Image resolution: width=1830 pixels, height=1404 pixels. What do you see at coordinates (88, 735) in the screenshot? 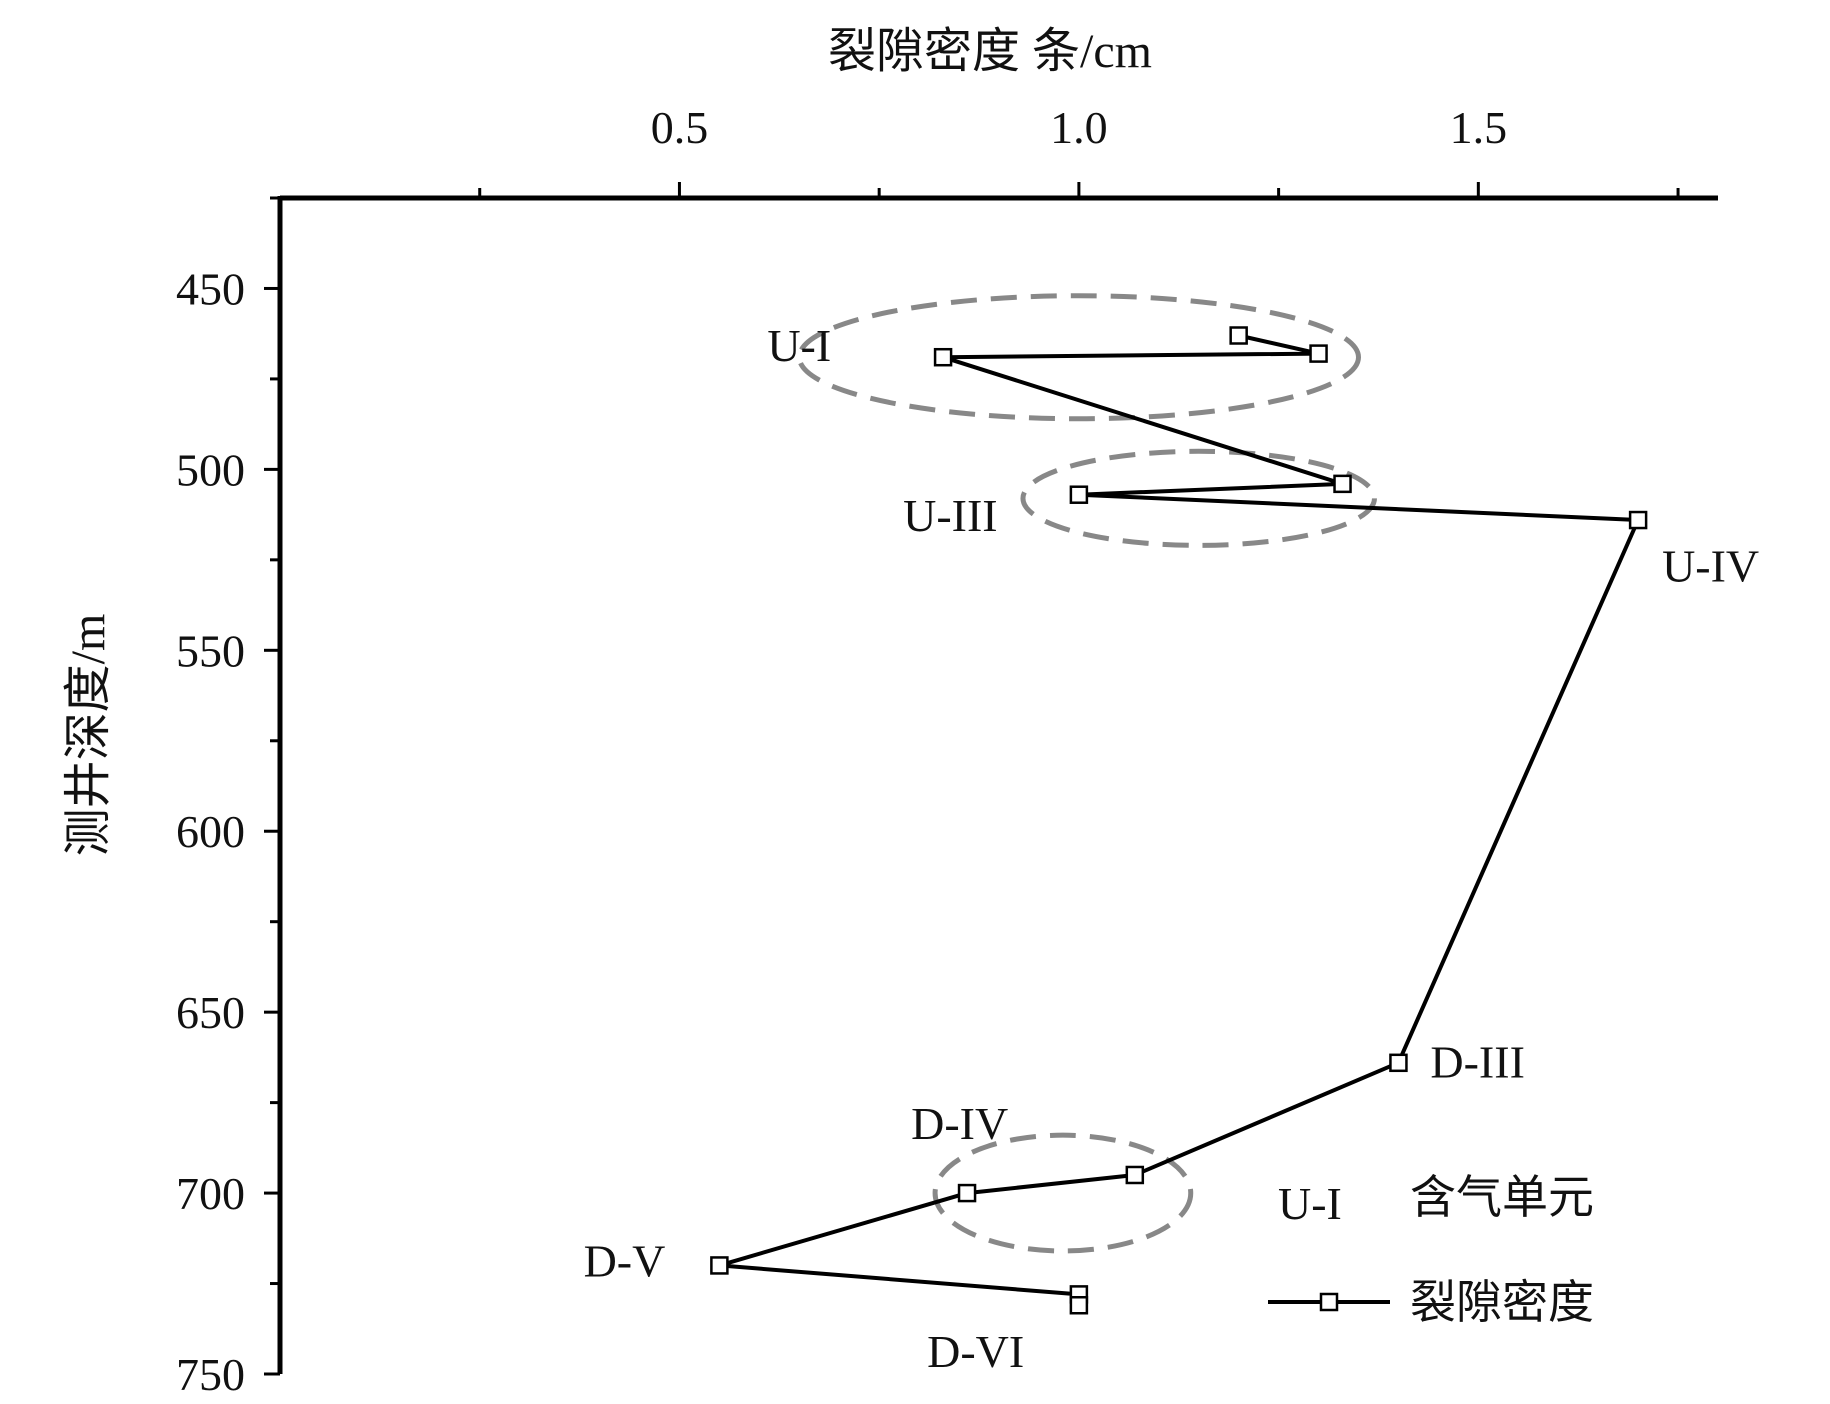
I see `y-axis-label: 测井深度/m` at bounding box center [88, 735].